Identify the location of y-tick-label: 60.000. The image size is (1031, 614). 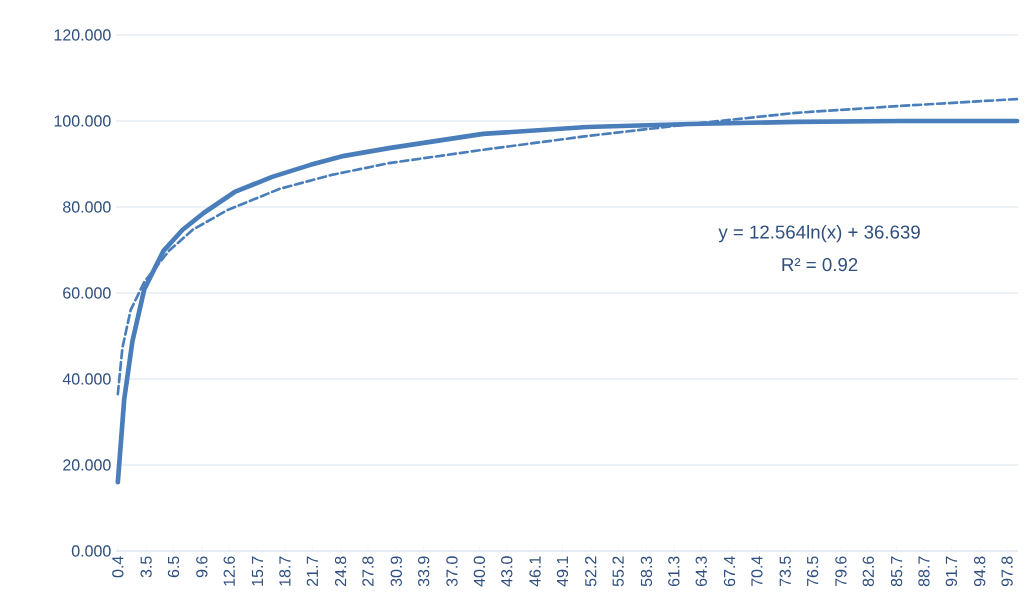
(87, 293).